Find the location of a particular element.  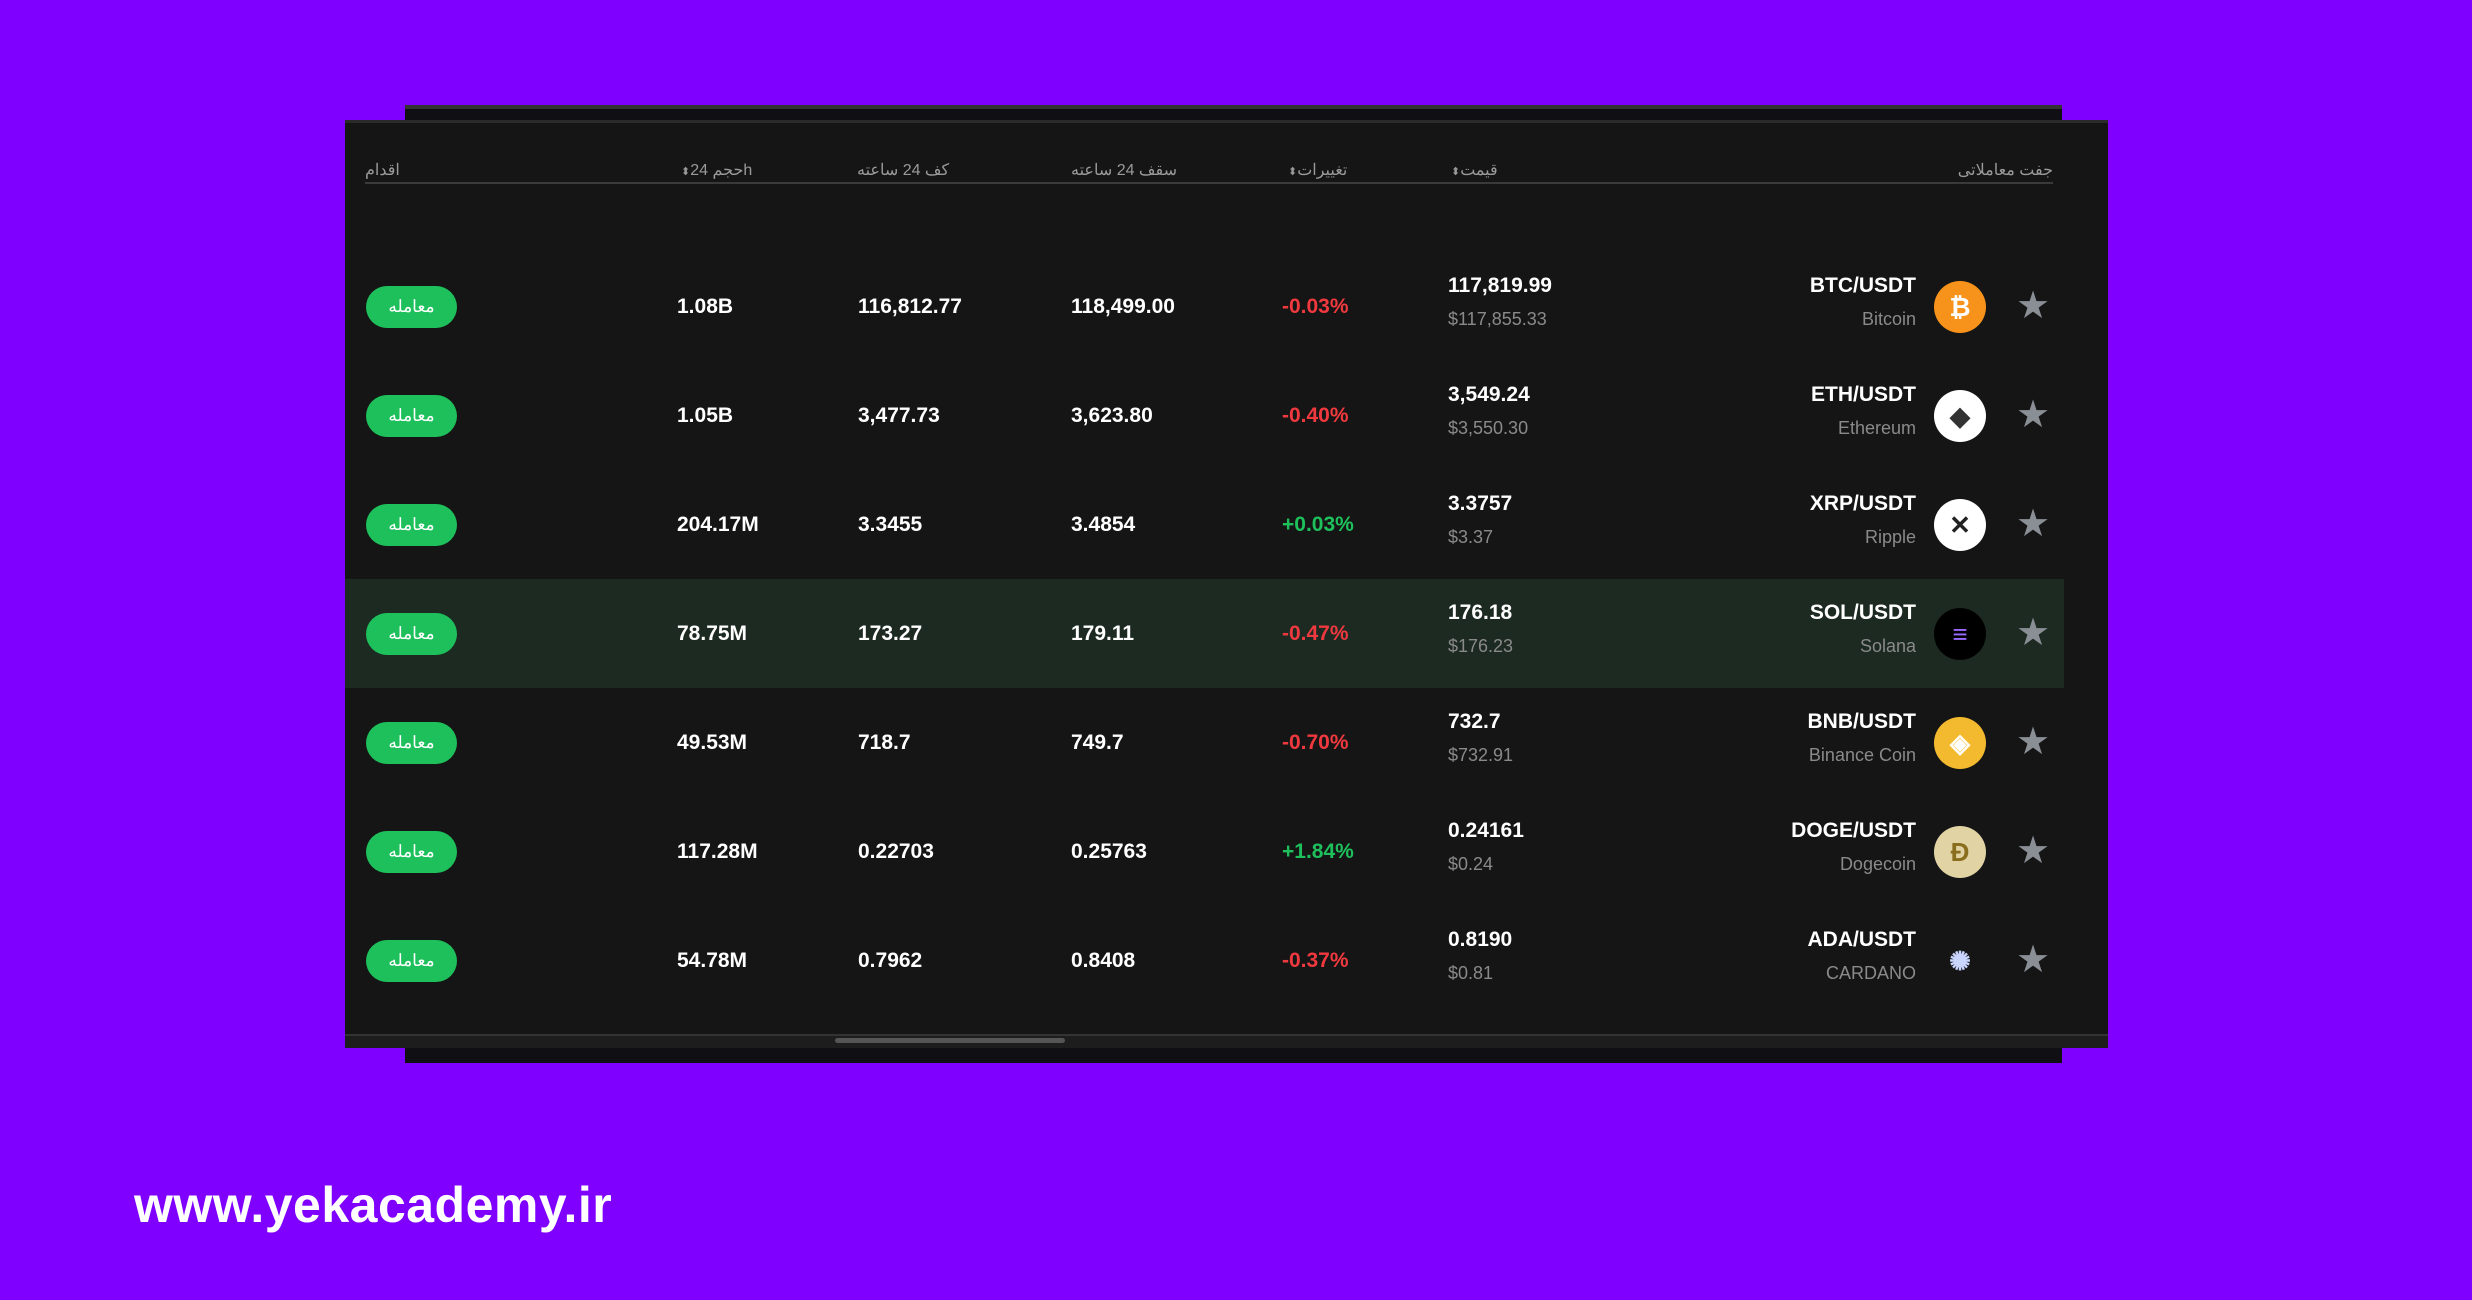

high-cell: 3.4854 is located at coordinates (1103, 524).